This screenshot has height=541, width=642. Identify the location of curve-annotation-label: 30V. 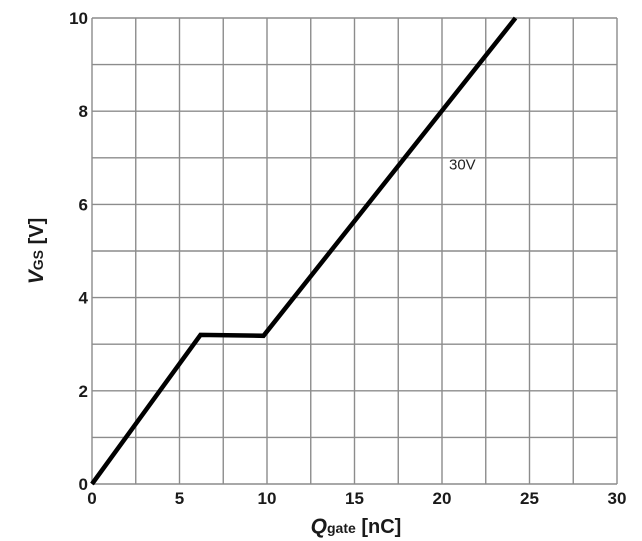
(462, 164).